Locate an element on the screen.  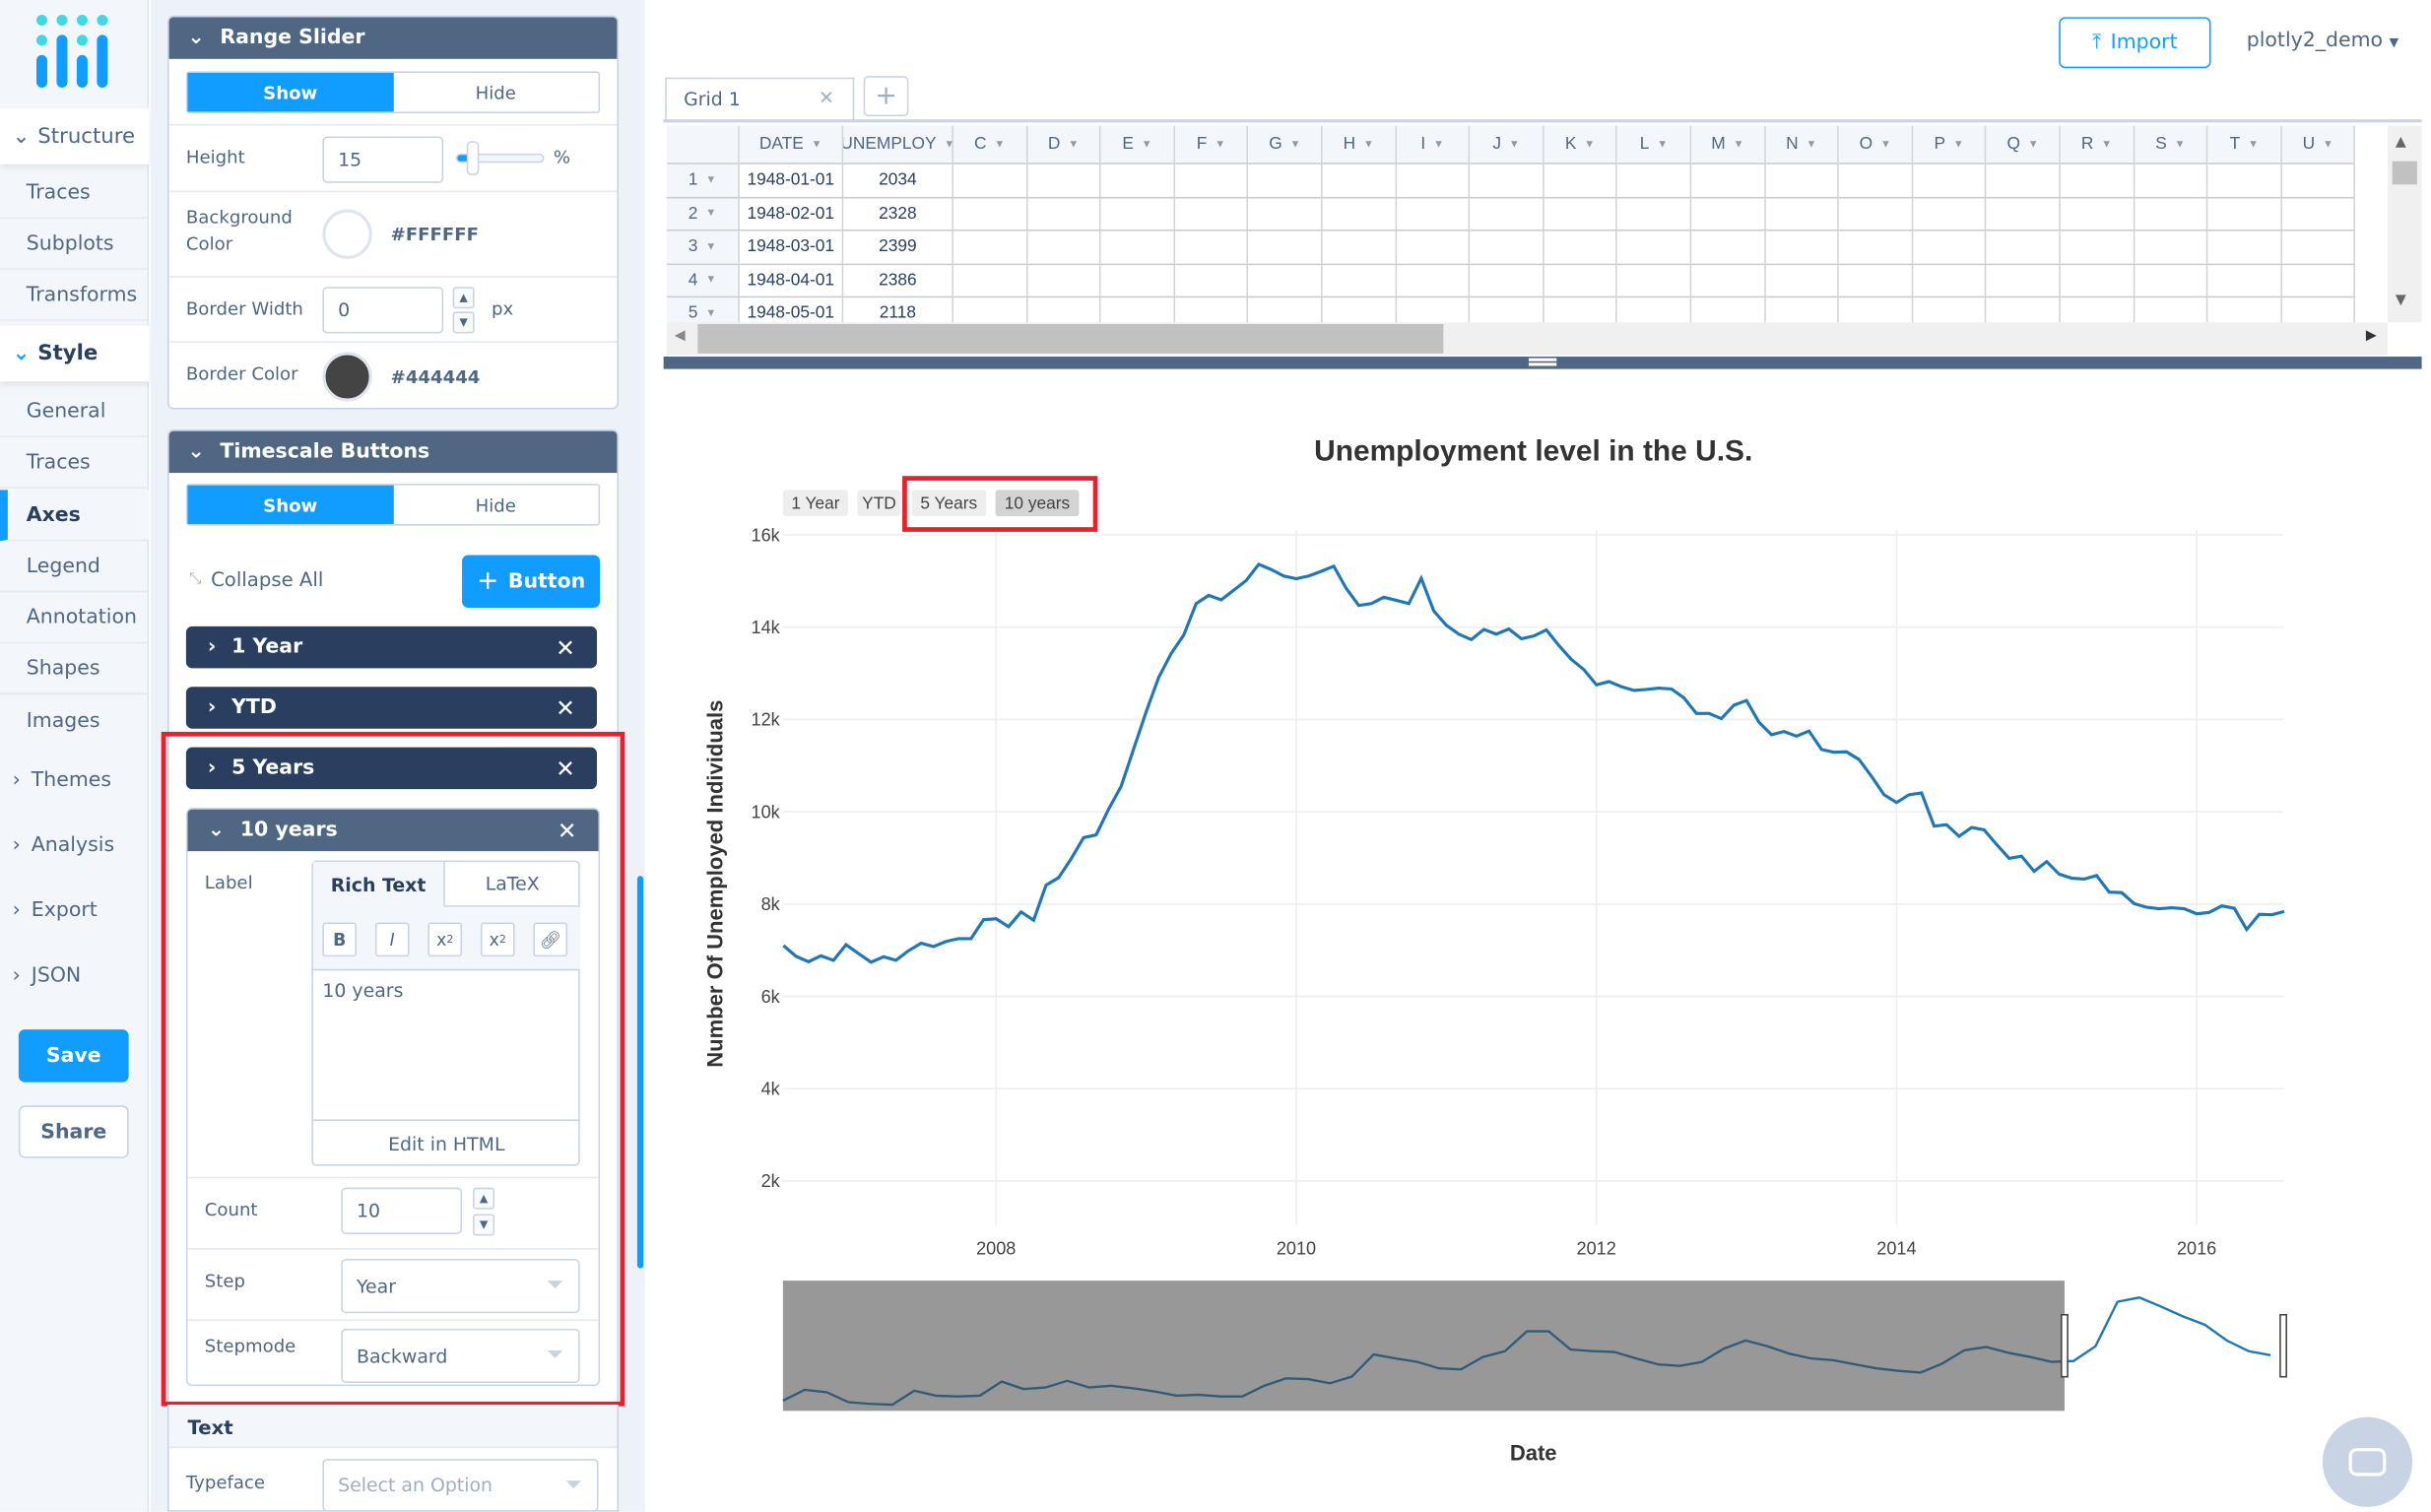
collapse-all-button: ⤡ Collapse All is located at coordinates (256, 579).